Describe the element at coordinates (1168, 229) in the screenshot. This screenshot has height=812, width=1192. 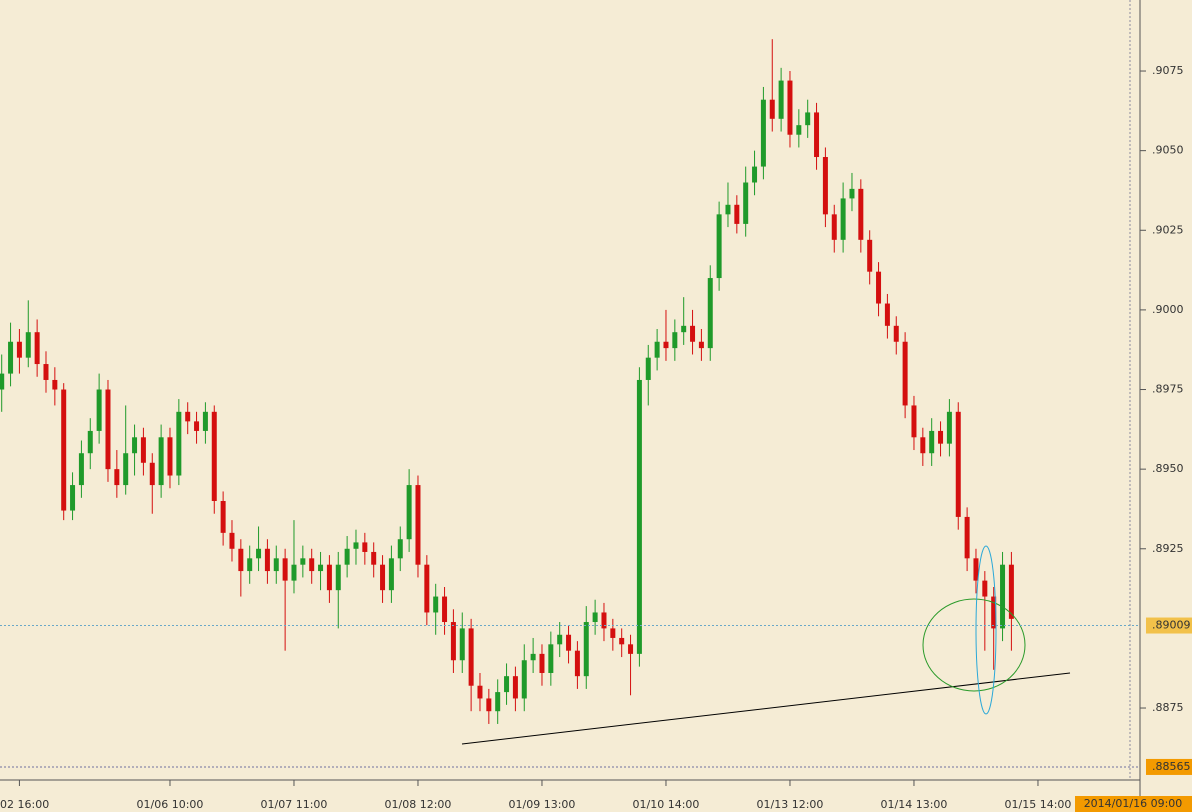
I see `y-tick-label: .9025` at that location.